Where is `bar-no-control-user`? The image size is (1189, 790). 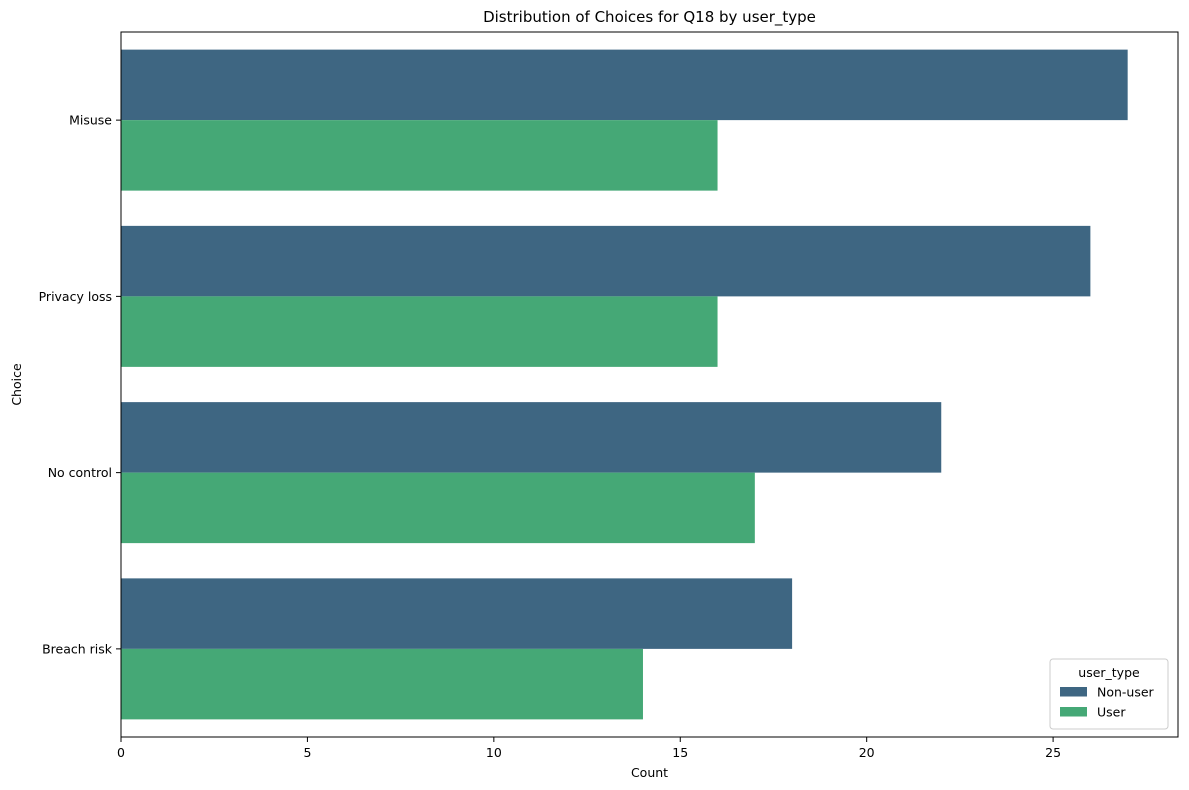
bar-no-control-user is located at coordinates (438, 508).